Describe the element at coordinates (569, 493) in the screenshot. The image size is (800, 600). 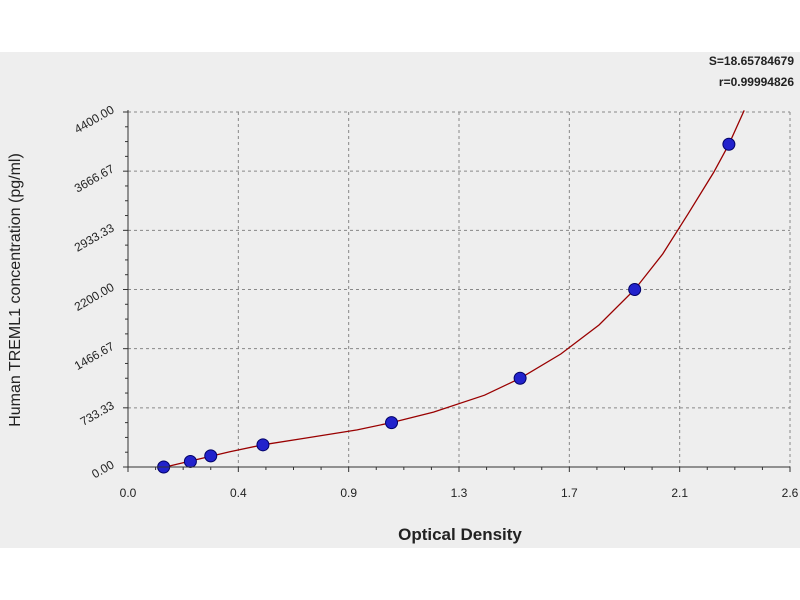
I see `x-tick-label: 1.7` at that location.